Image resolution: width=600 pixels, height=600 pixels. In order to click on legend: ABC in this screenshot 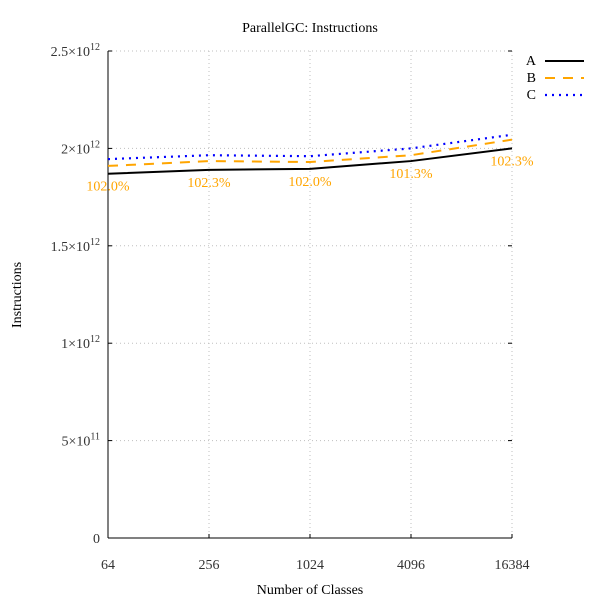, I will do `click(555, 78)`.